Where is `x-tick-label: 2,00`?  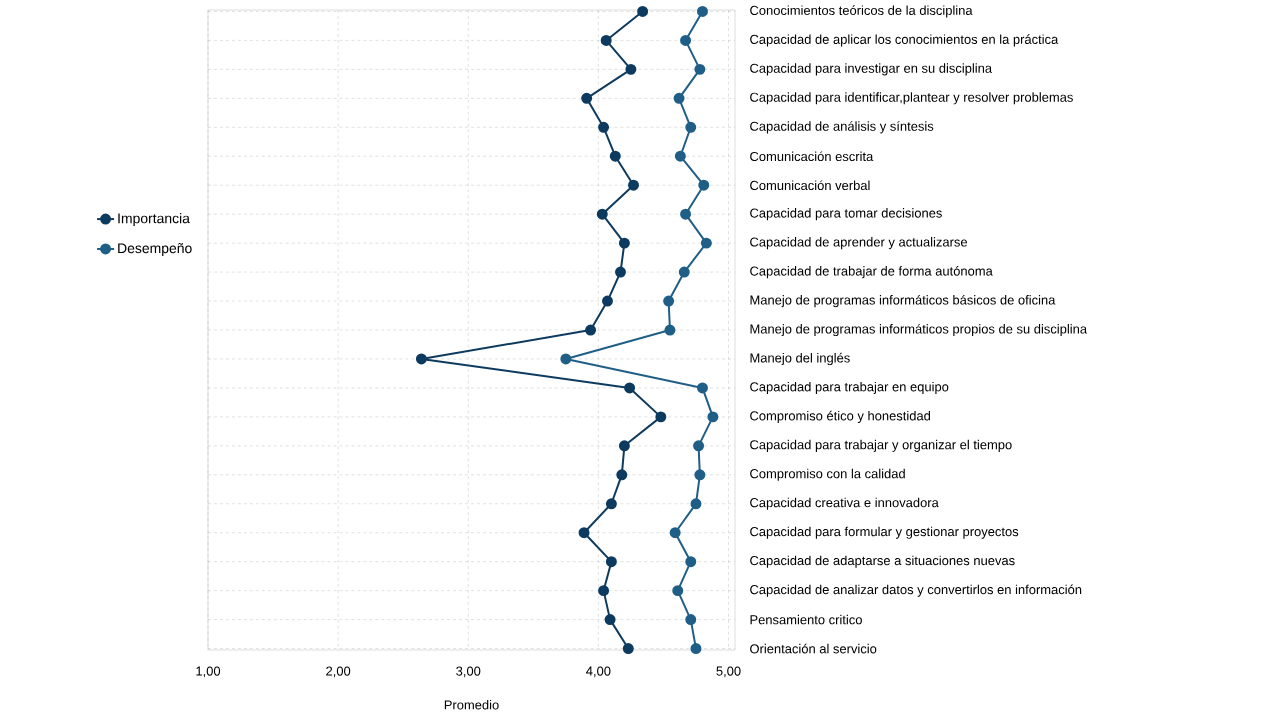 x-tick-label: 2,00 is located at coordinates (338, 672).